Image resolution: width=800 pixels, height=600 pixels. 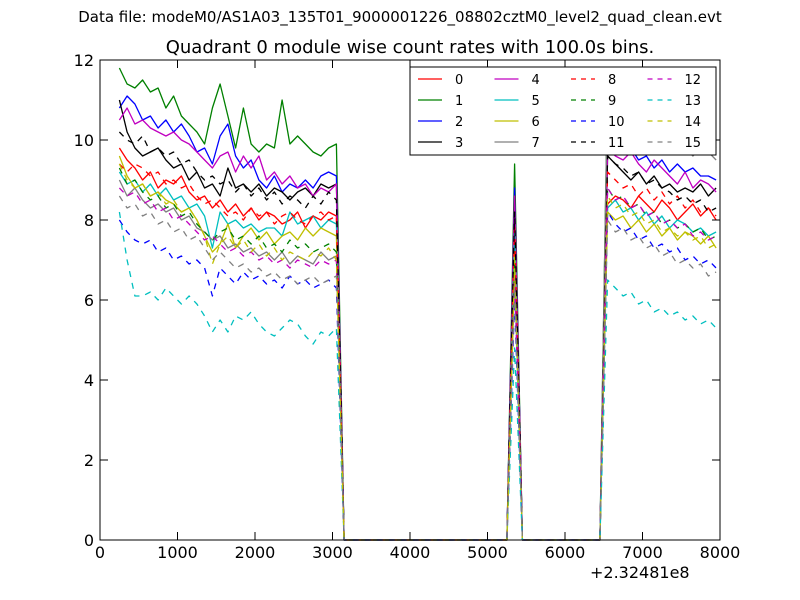 What do you see at coordinates (84, 140) in the screenshot?
I see `y-tick-label: 10` at bounding box center [84, 140].